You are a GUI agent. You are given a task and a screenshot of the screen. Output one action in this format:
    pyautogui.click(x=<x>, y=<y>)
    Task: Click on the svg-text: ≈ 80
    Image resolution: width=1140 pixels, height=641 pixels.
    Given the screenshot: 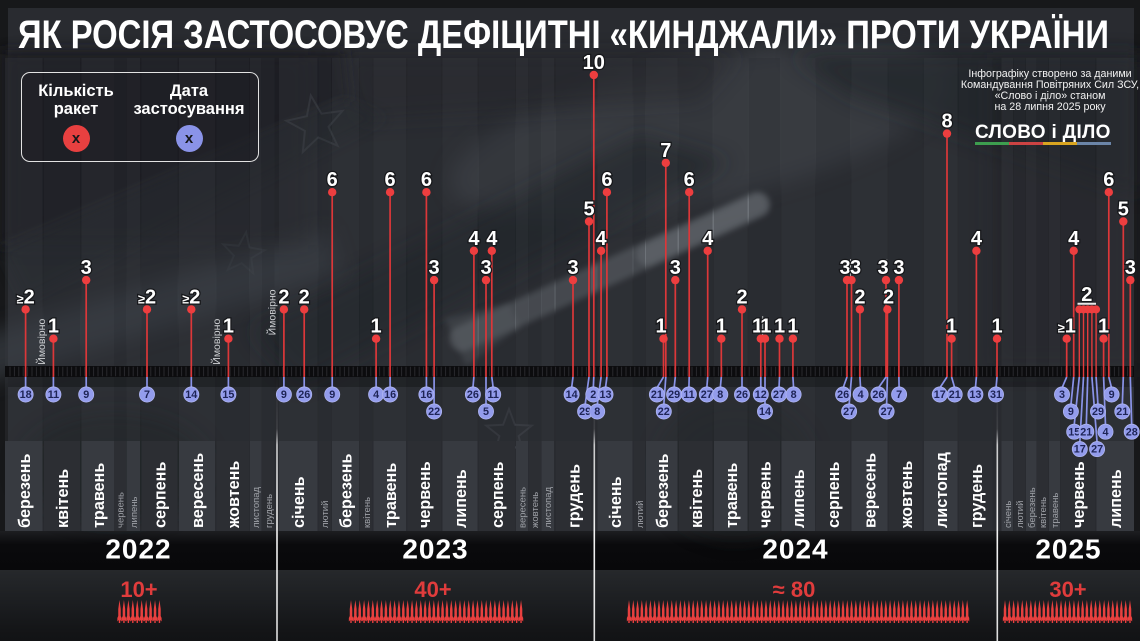 What is the action you would take?
    pyautogui.click(x=794, y=589)
    